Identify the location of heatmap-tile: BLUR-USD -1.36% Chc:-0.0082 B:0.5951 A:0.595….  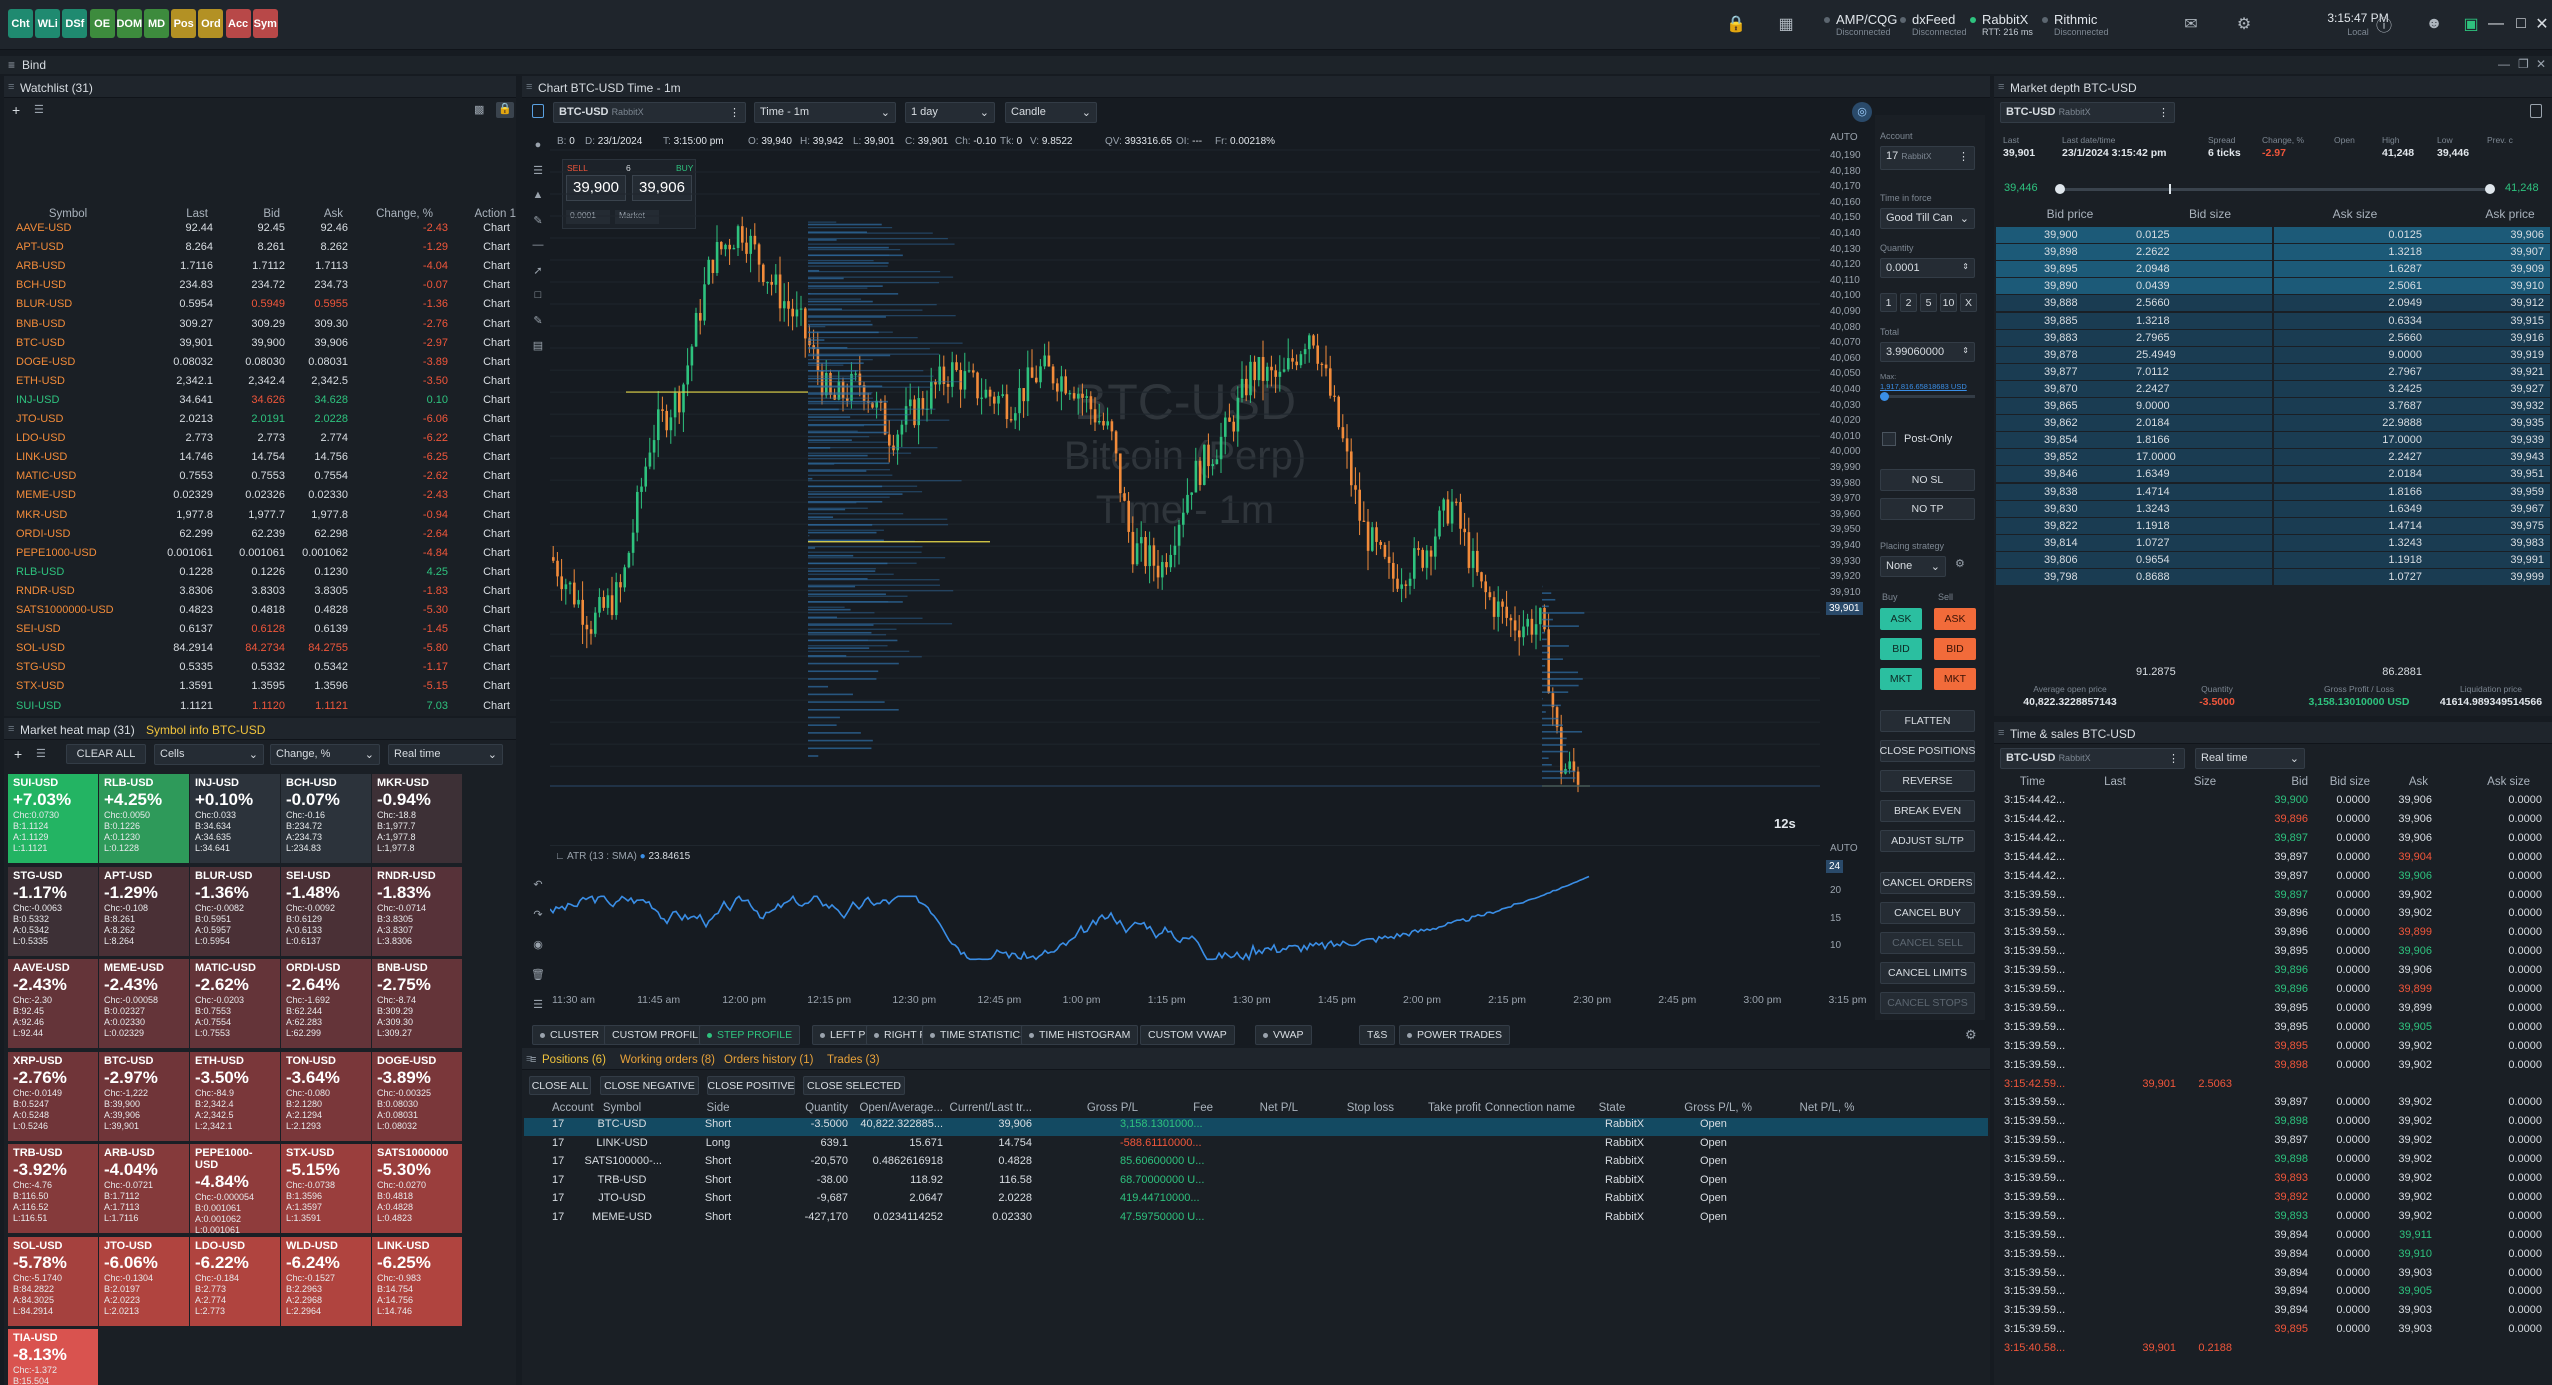
(235, 911).